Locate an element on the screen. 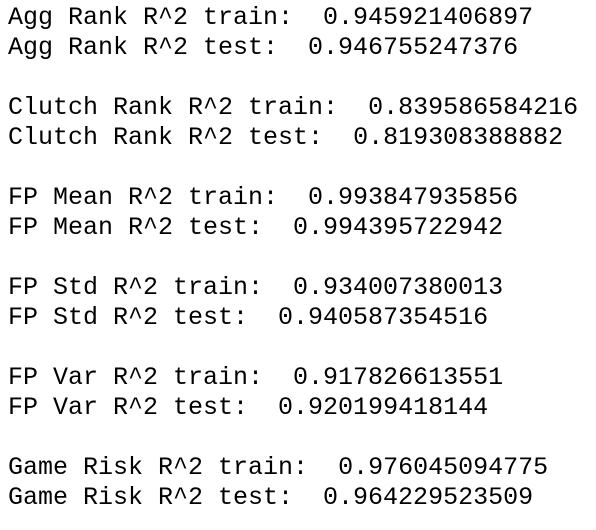 The height and width of the screenshot is (530, 596). metric-value: 0.920199418144 is located at coordinates (383, 407).